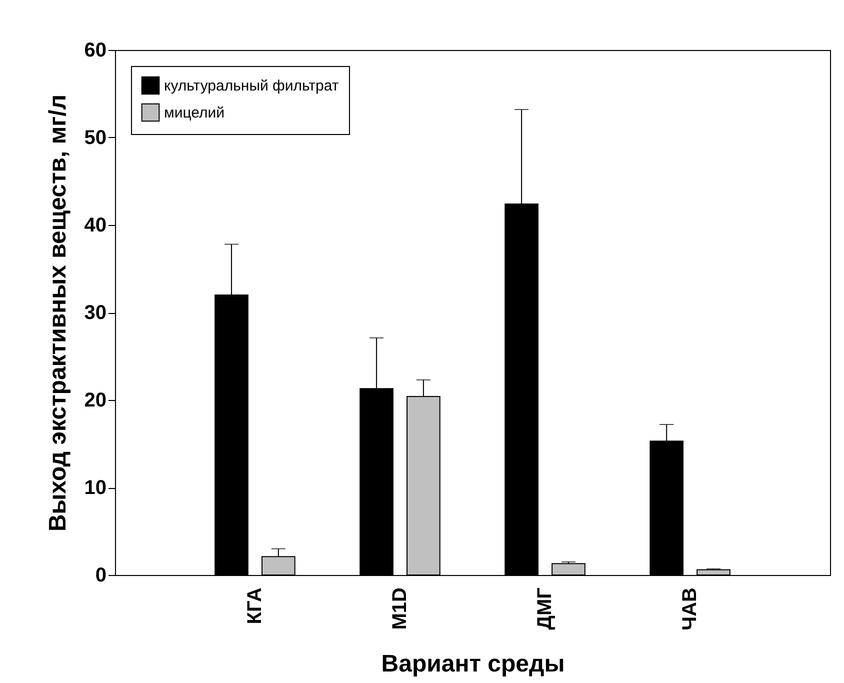 This screenshot has height=683, width=844. Describe the element at coordinates (399, 609) in the screenshot. I see `x-tick-label: M1D` at that location.